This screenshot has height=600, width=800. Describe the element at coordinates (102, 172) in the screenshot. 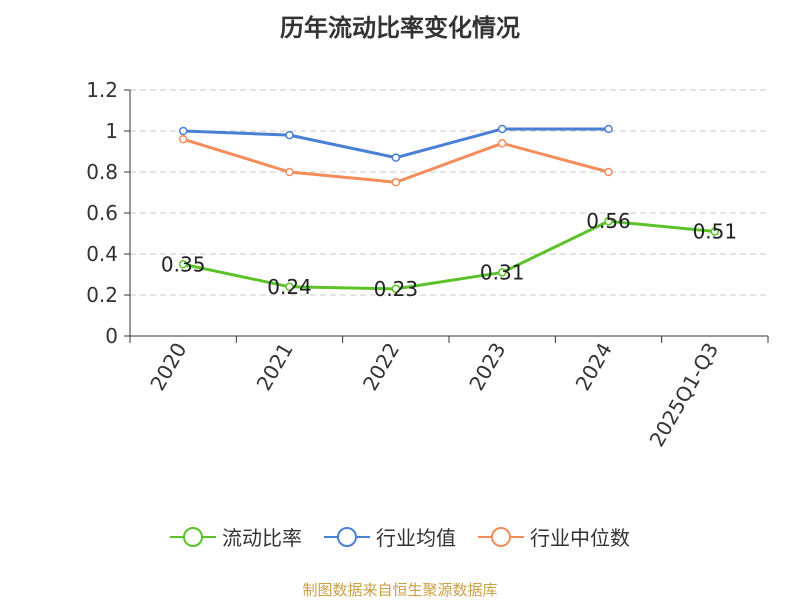

I see `y-tick-label: 0.8` at that location.